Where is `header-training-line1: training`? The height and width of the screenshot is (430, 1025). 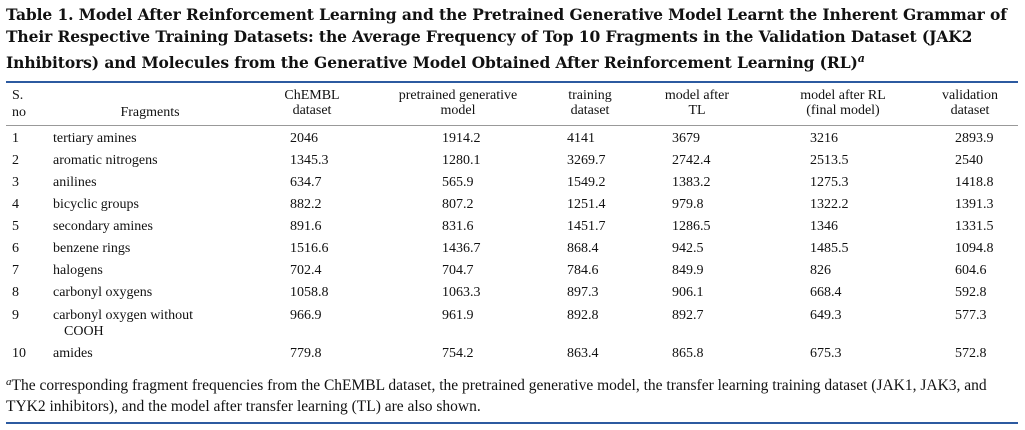
header-training-line1: training is located at coordinates (590, 95).